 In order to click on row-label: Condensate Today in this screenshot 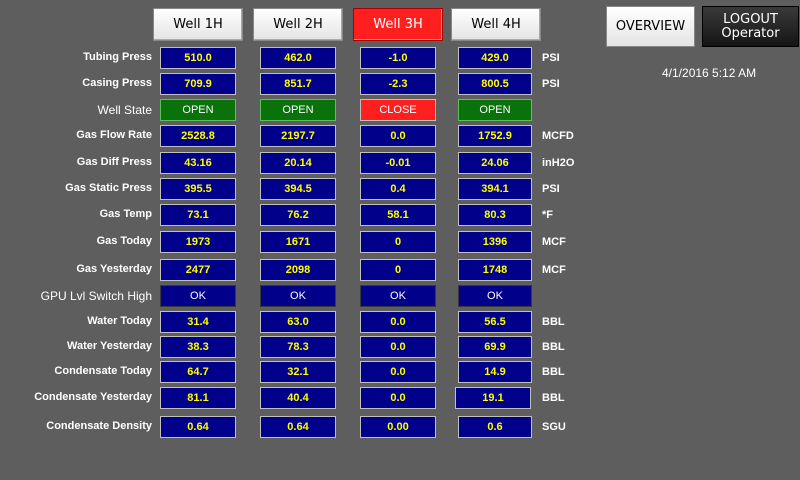, I will do `click(103, 371)`.